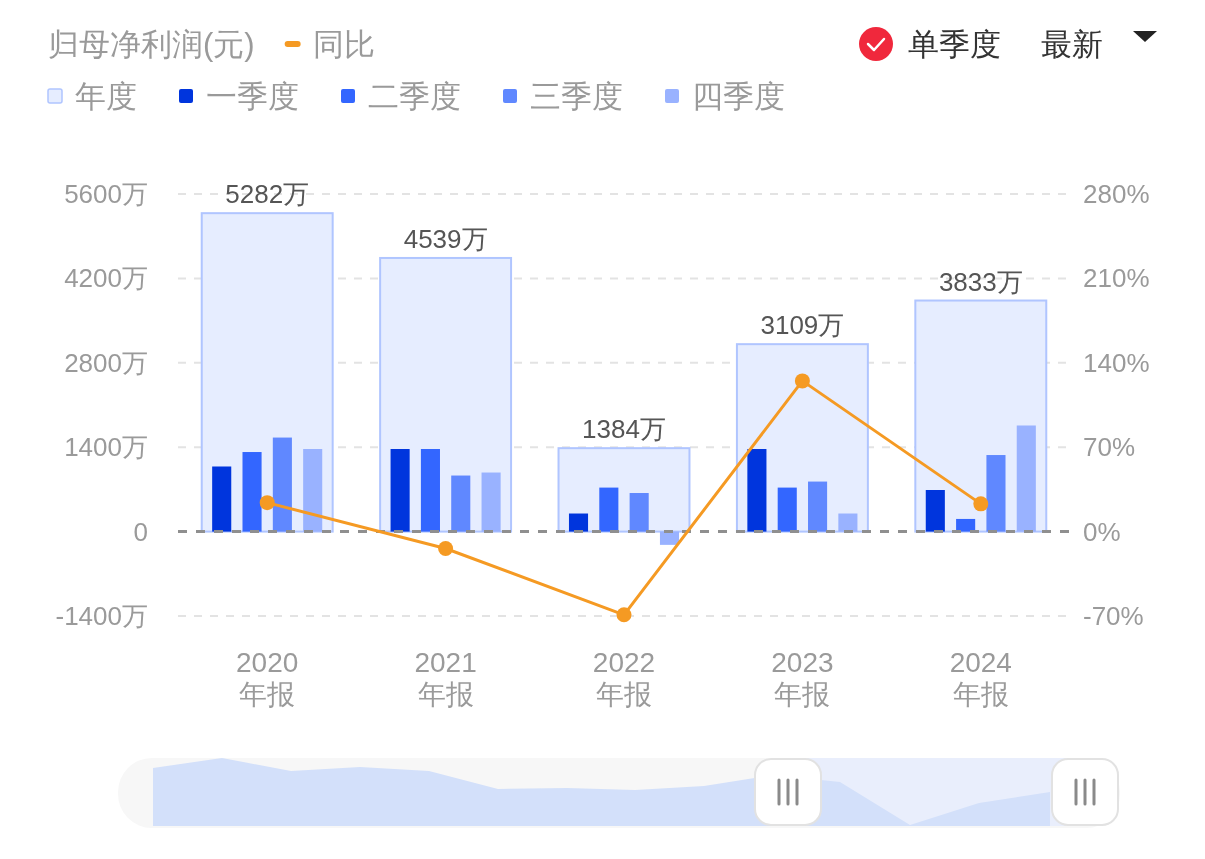 The height and width of the screenshot is (859, 1205). I want to click on legend-label: 四季度, so click(738, 96).